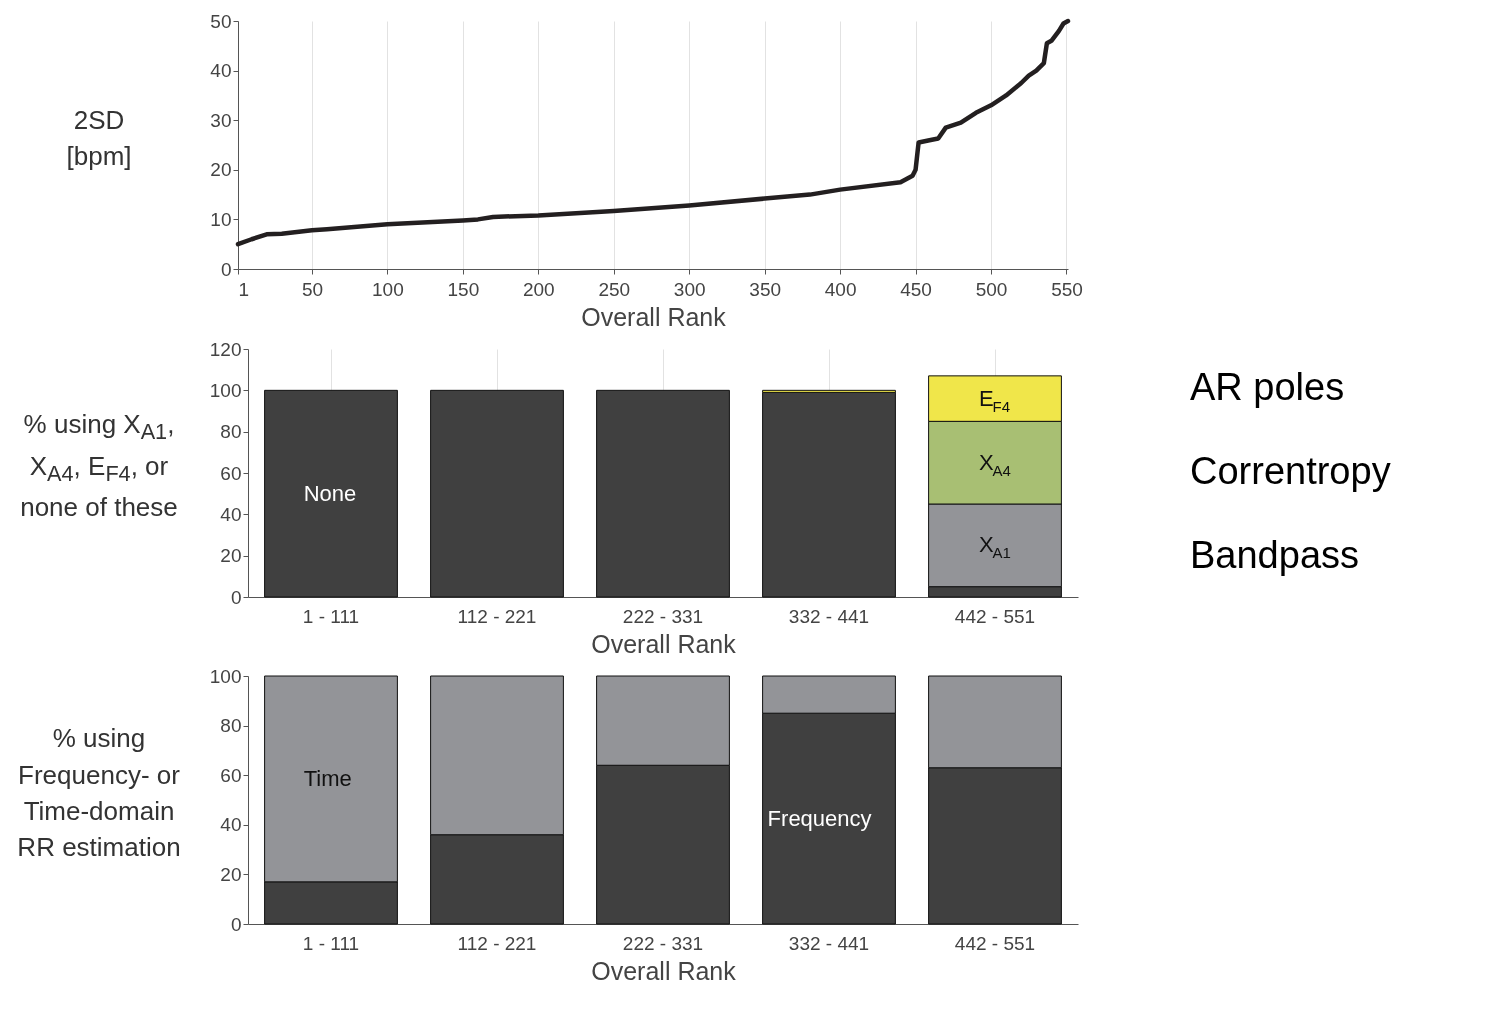 The width and height of the screenshot is (1485, 1036). What do you see at coordinates (221, 21) in the screenshot?
I see `y-tick-label: 50` at bounding box center [221, 21].